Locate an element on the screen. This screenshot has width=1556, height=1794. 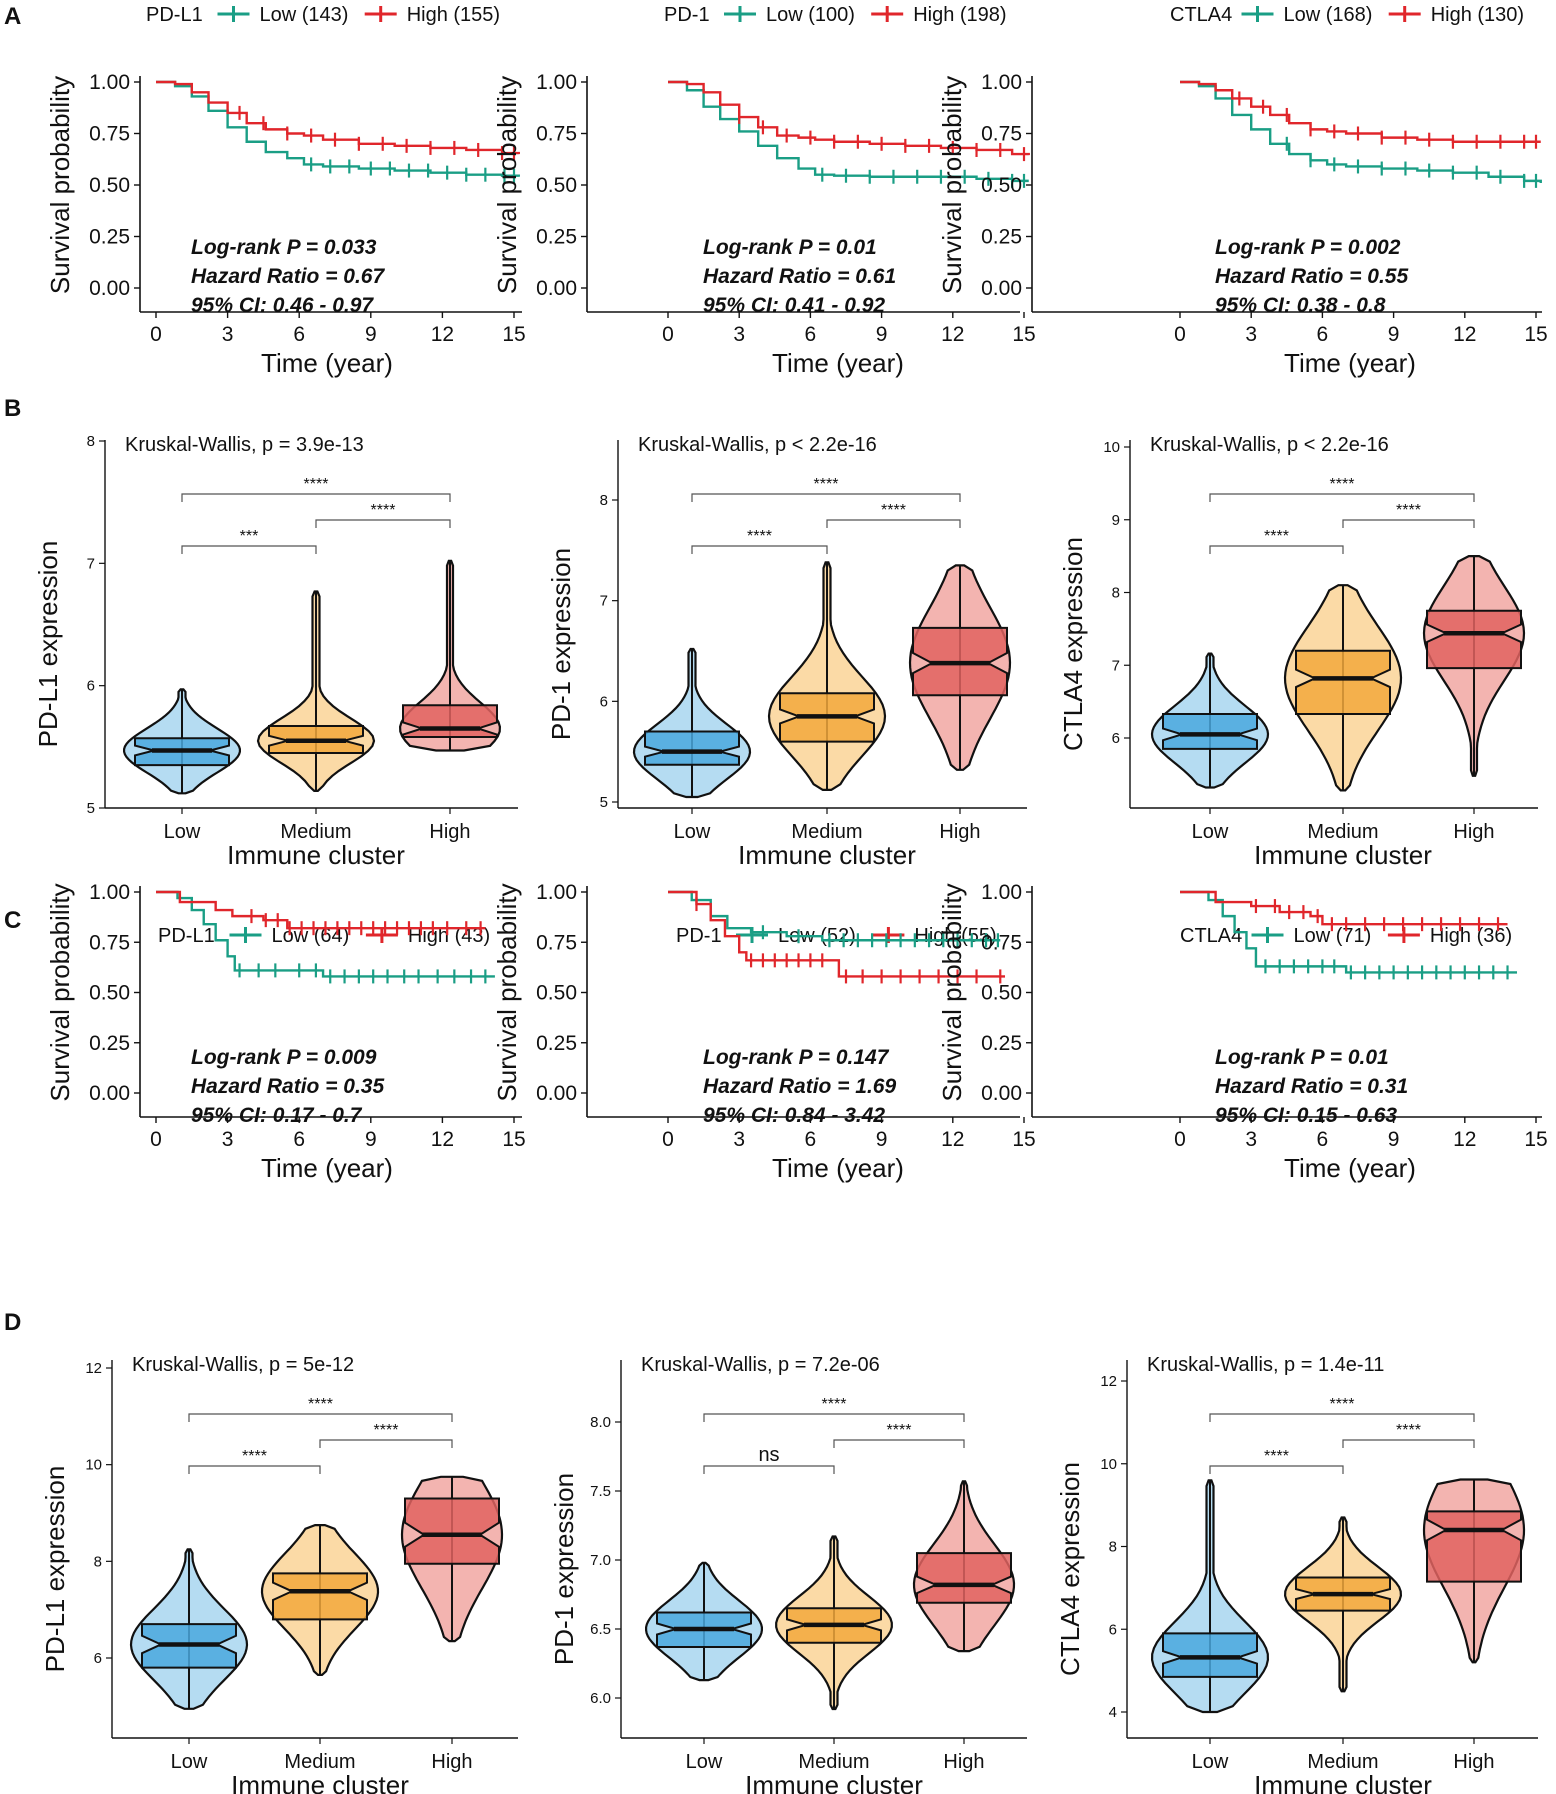
stats-line: Log-rank P = 0.147 is located at coordinates (796, 1057).